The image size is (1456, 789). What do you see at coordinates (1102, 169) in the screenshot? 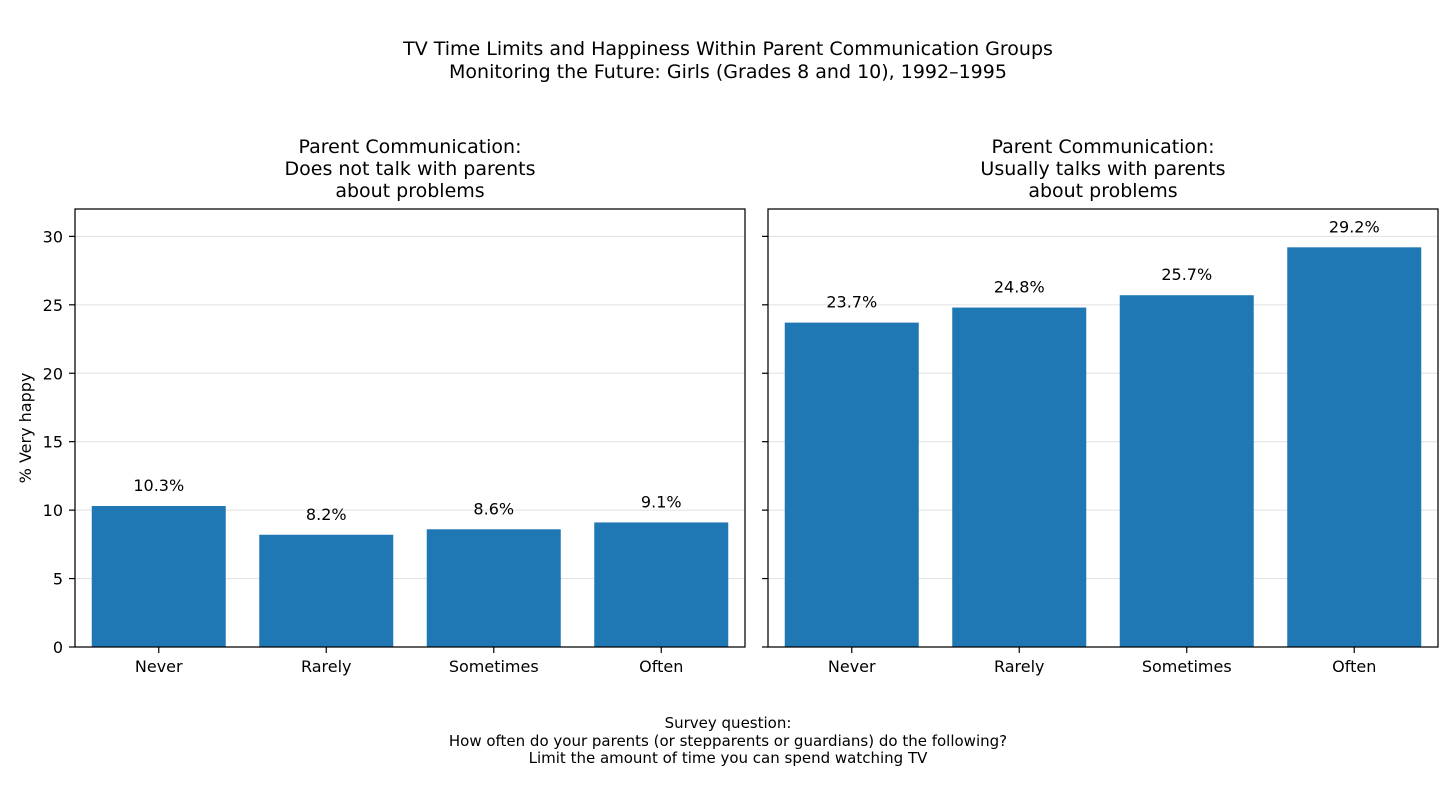
I see `panel-title-line: Usually talks with parents` at bounding box center [1102, 169].